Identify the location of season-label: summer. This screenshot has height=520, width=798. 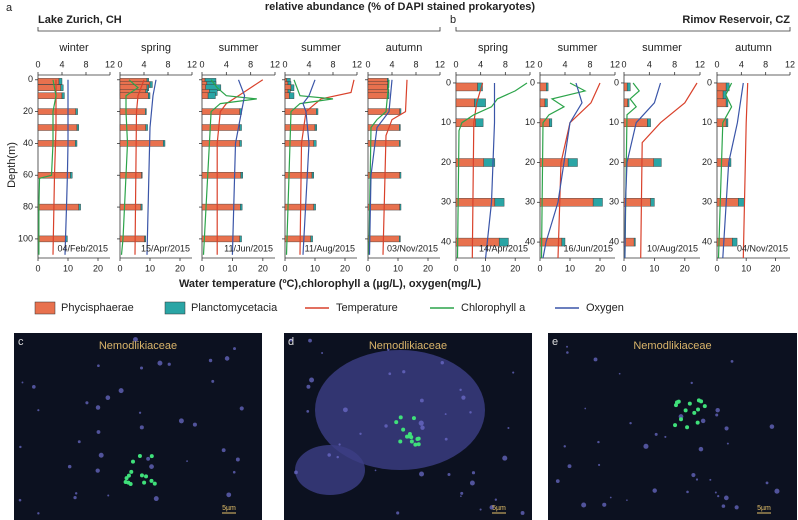
(578, 48).